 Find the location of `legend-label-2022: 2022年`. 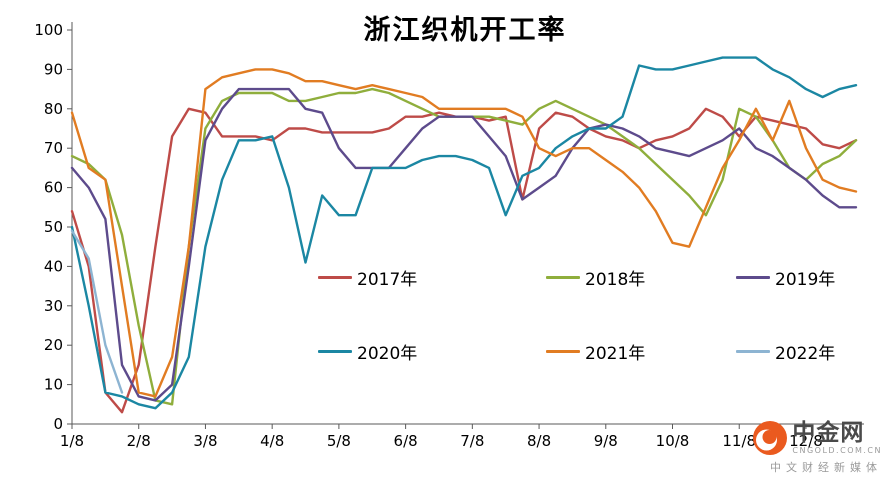

legend-label-2022: 2022年 is located at coordinates (805, 353).